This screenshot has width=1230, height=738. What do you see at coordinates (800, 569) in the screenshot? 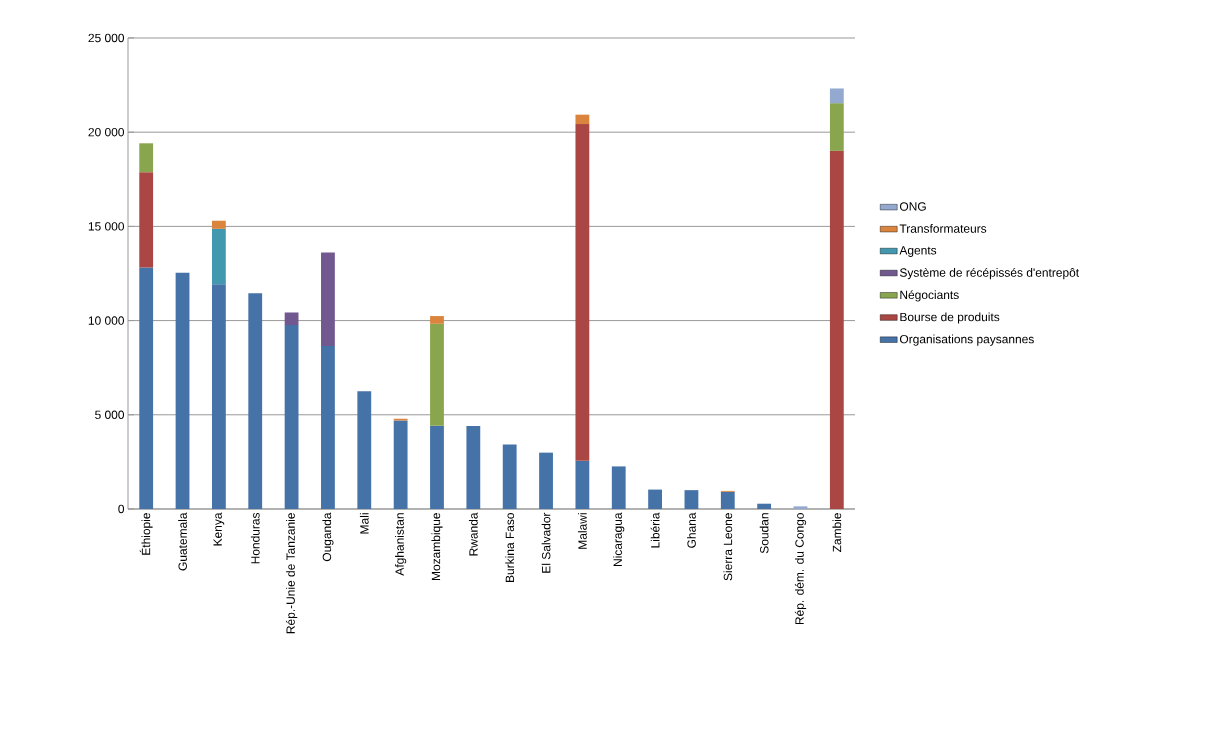
I see `x-tick-label: Rép. dém. du Congo` at bounding box center [800, 569].